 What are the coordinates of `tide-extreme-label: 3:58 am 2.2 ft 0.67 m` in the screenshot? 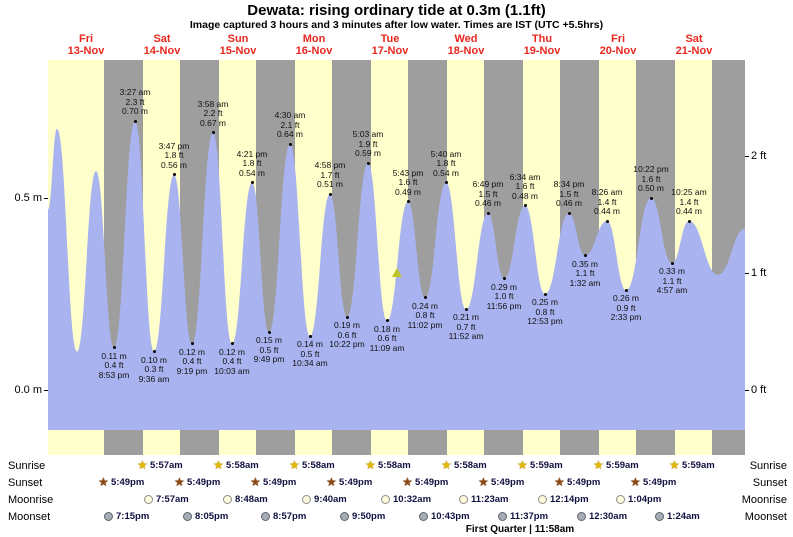 It's located at (213, 113).